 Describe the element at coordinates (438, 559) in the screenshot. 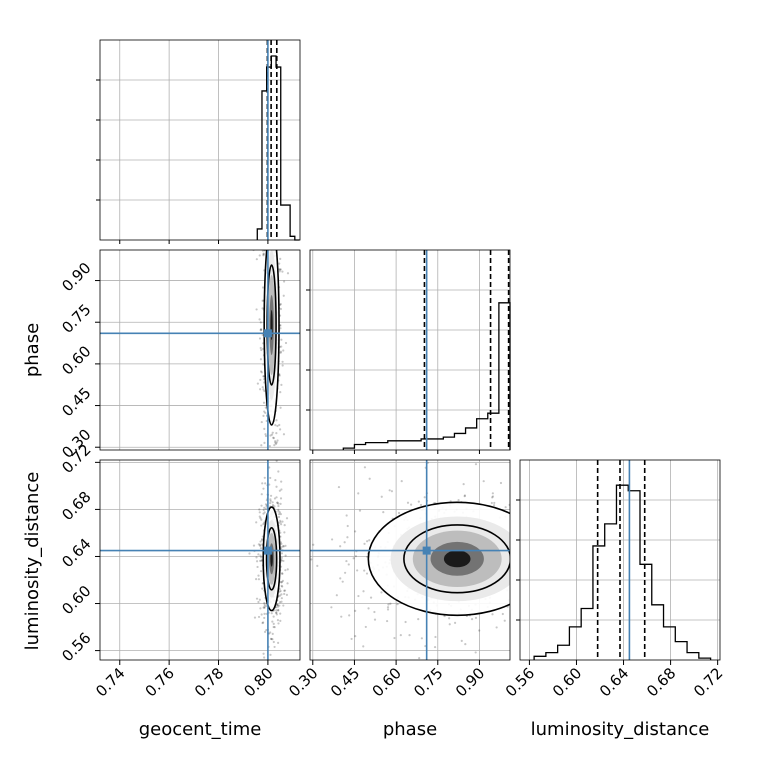

I see `contour-line` at that location.